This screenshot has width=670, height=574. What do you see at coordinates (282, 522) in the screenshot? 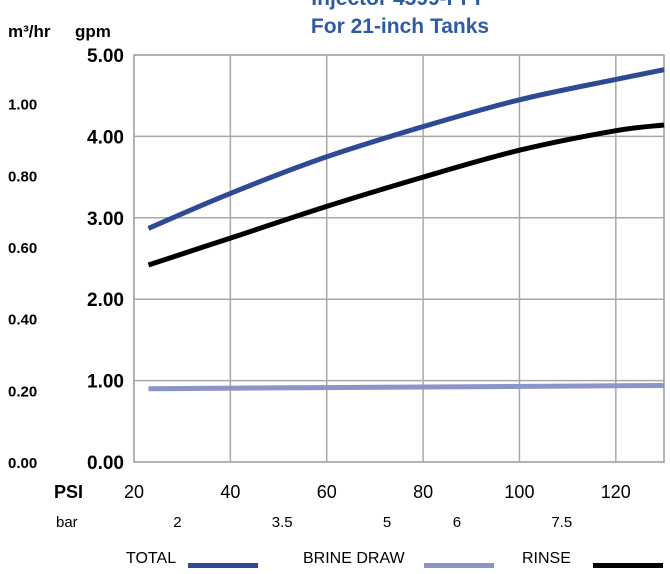
I see `bar-tick-label: 3.5` at bounding box center [282, 522].